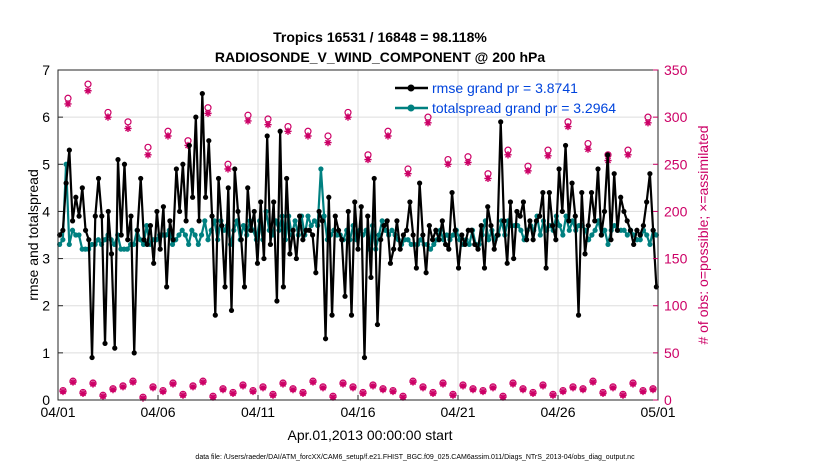  I want to click on obs-possible-marker, so click(148, 147).